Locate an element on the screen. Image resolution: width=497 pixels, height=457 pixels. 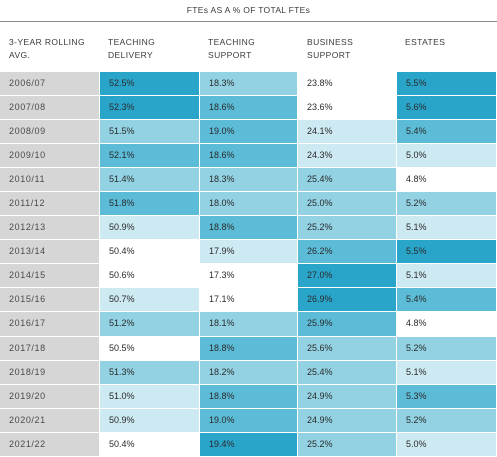
business-support-cell: 25.6% is located at coordinates (347, 348).